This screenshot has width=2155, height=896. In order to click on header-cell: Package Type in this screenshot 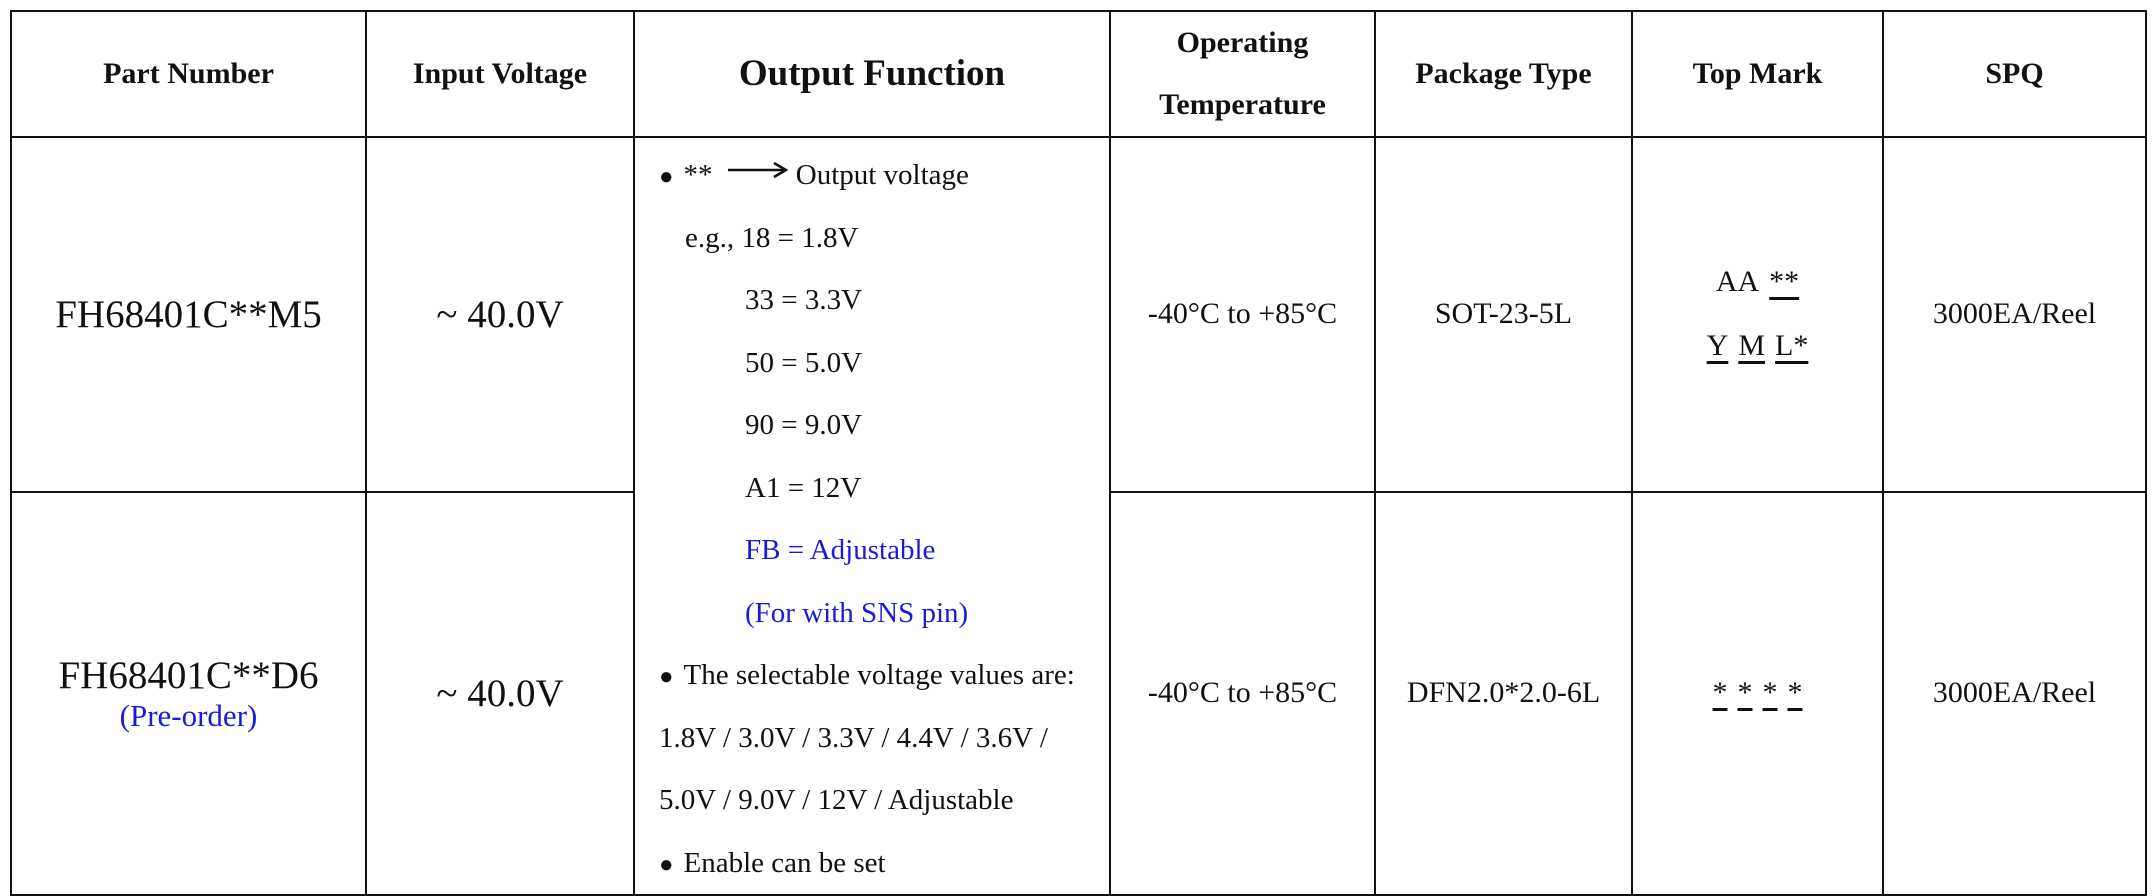, I will do `click(1503, 74)`.